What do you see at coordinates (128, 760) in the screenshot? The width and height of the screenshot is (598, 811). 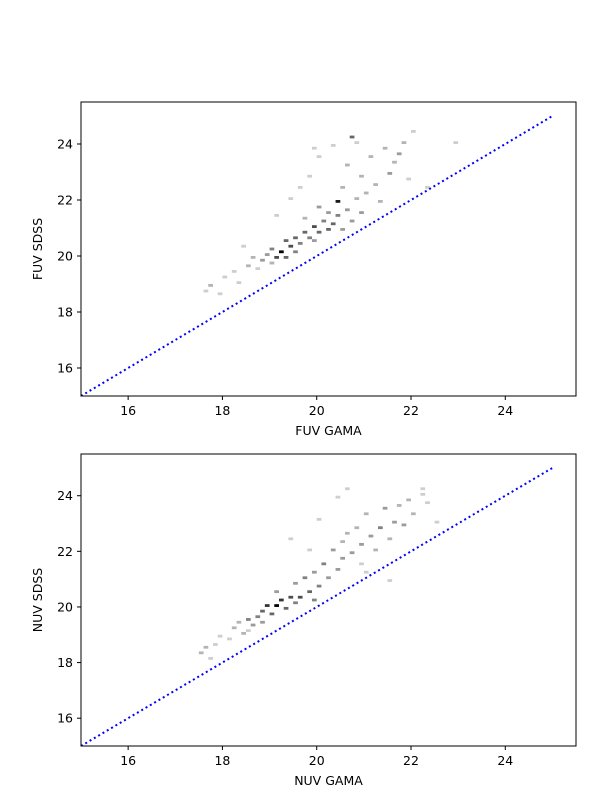 I see `x-tick-label: 16` at bounding box center [128, 760].